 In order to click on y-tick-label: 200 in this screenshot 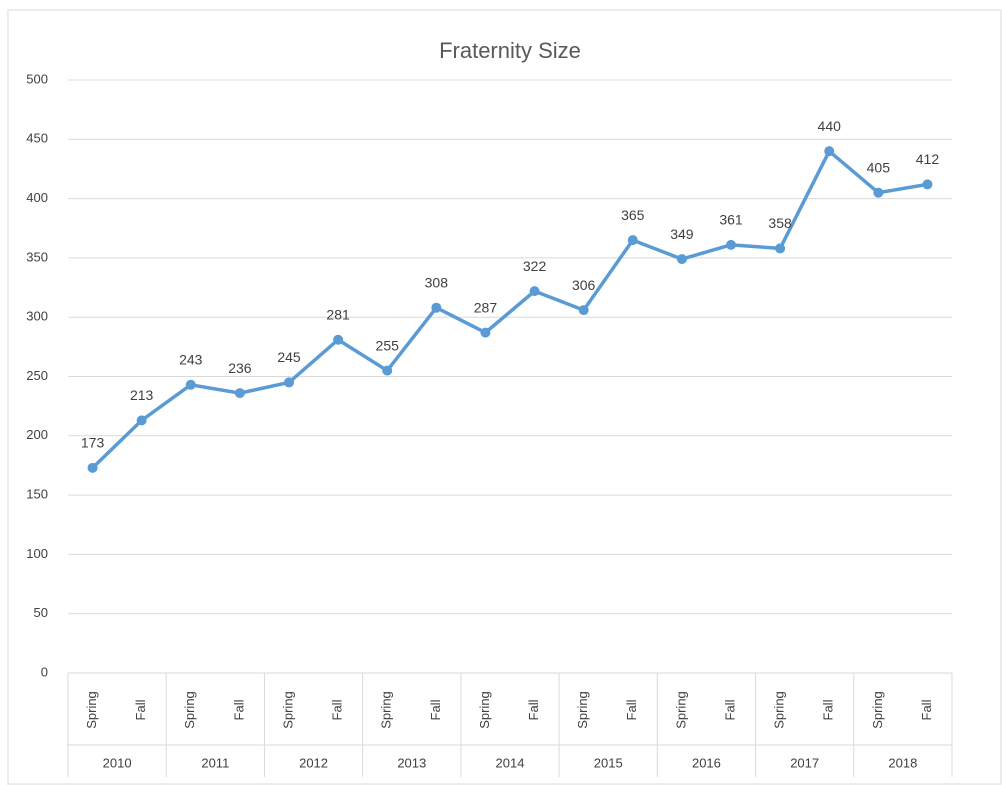, I will do `click(37, 434)`.